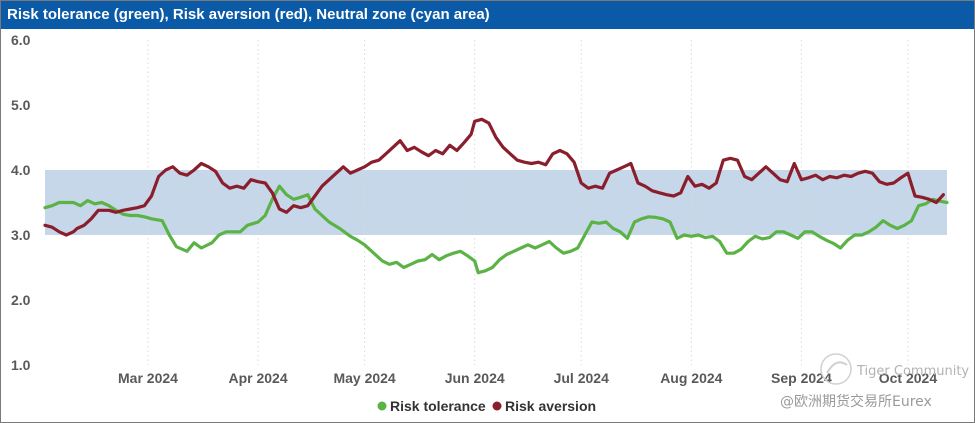 This screenshot has width=975, height=423. What do you see at coordinates (382, 406) in the screenshot?
I see `legend-swatch-risk-tolerance` at bounding box center [382, 406].